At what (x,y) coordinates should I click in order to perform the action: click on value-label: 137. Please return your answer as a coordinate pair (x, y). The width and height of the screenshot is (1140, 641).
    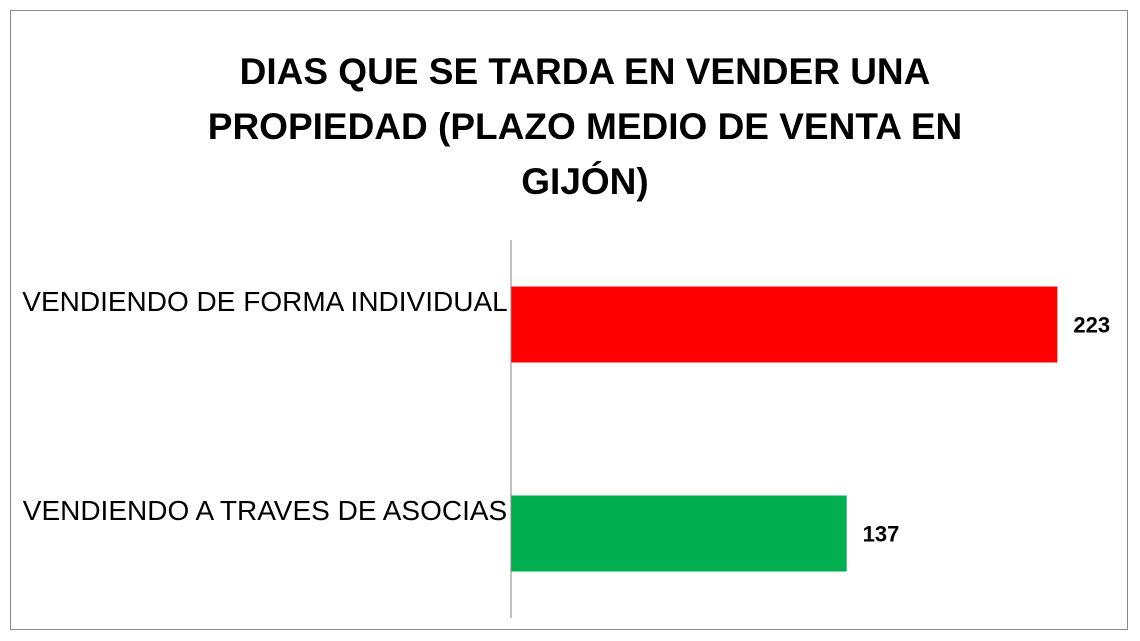
    Looking at the image, I should click on (881, 533).